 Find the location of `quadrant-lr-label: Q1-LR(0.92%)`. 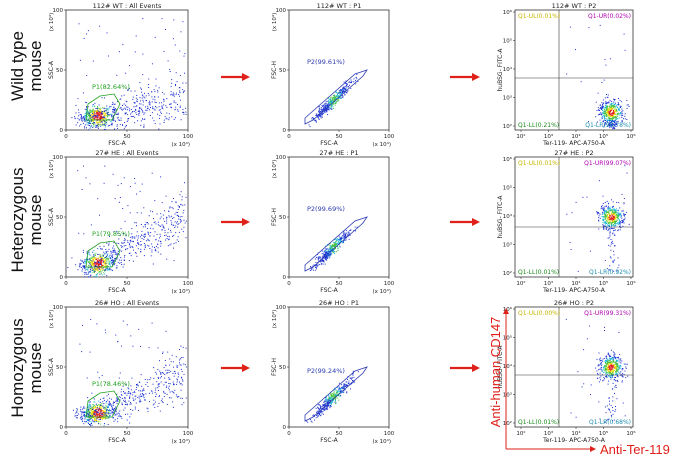

quadrant-lr-label: Q1-LR(0.92%) is located at coordinates (610, 272).